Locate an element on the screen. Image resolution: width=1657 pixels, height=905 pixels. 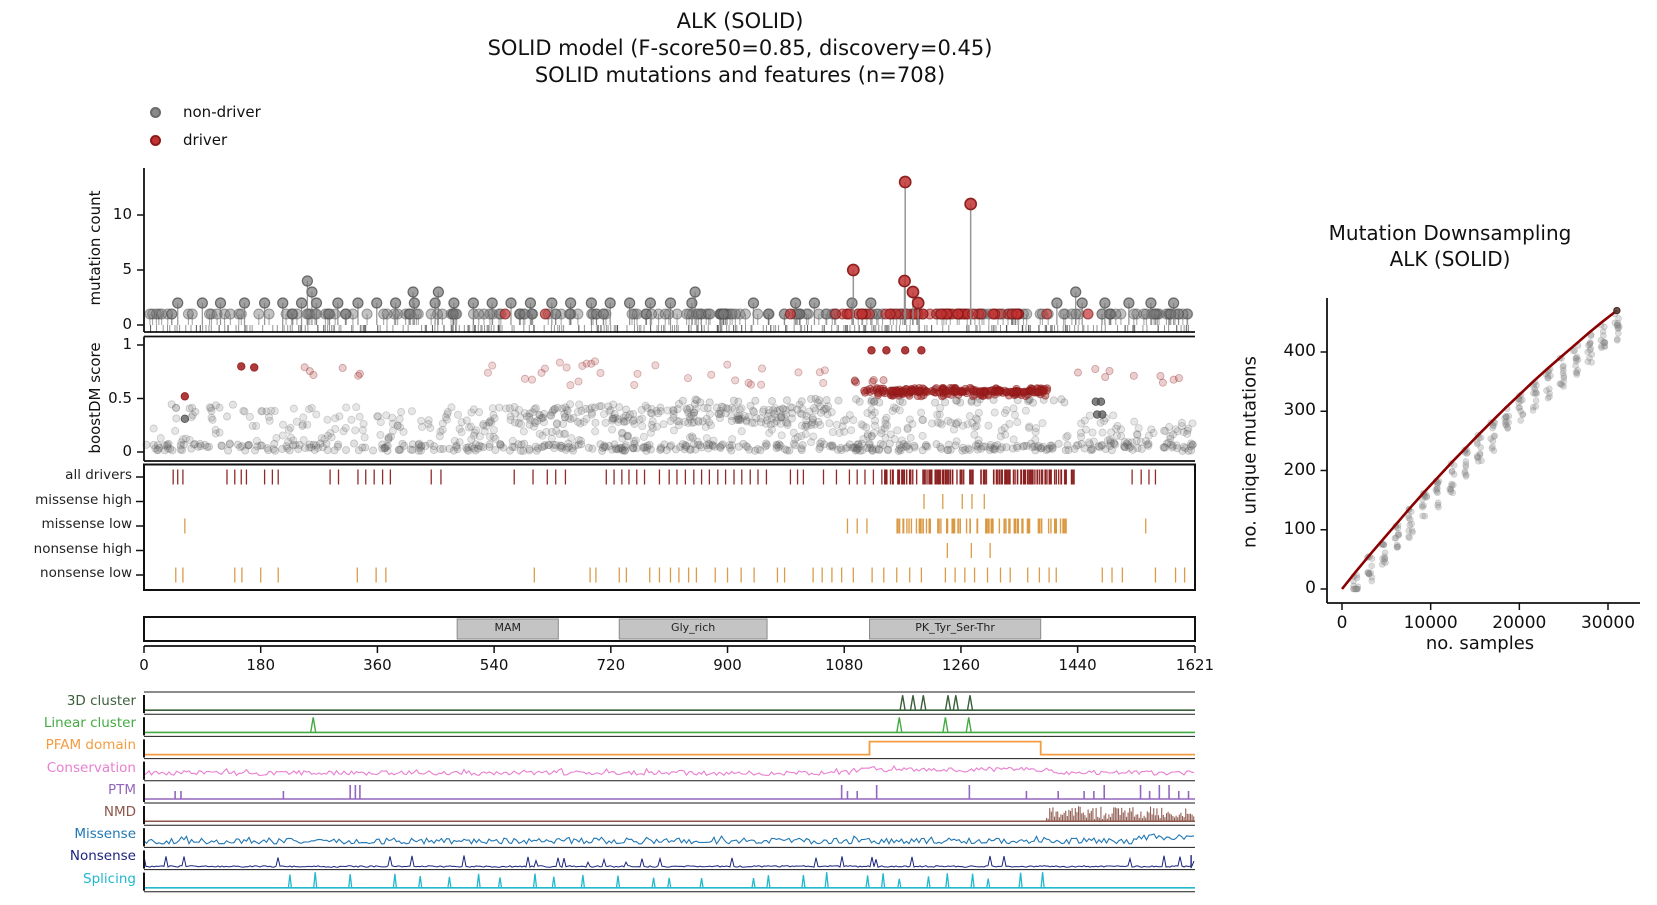
legend-label-non-driver: non-driver is located at coordinates (222, 112).